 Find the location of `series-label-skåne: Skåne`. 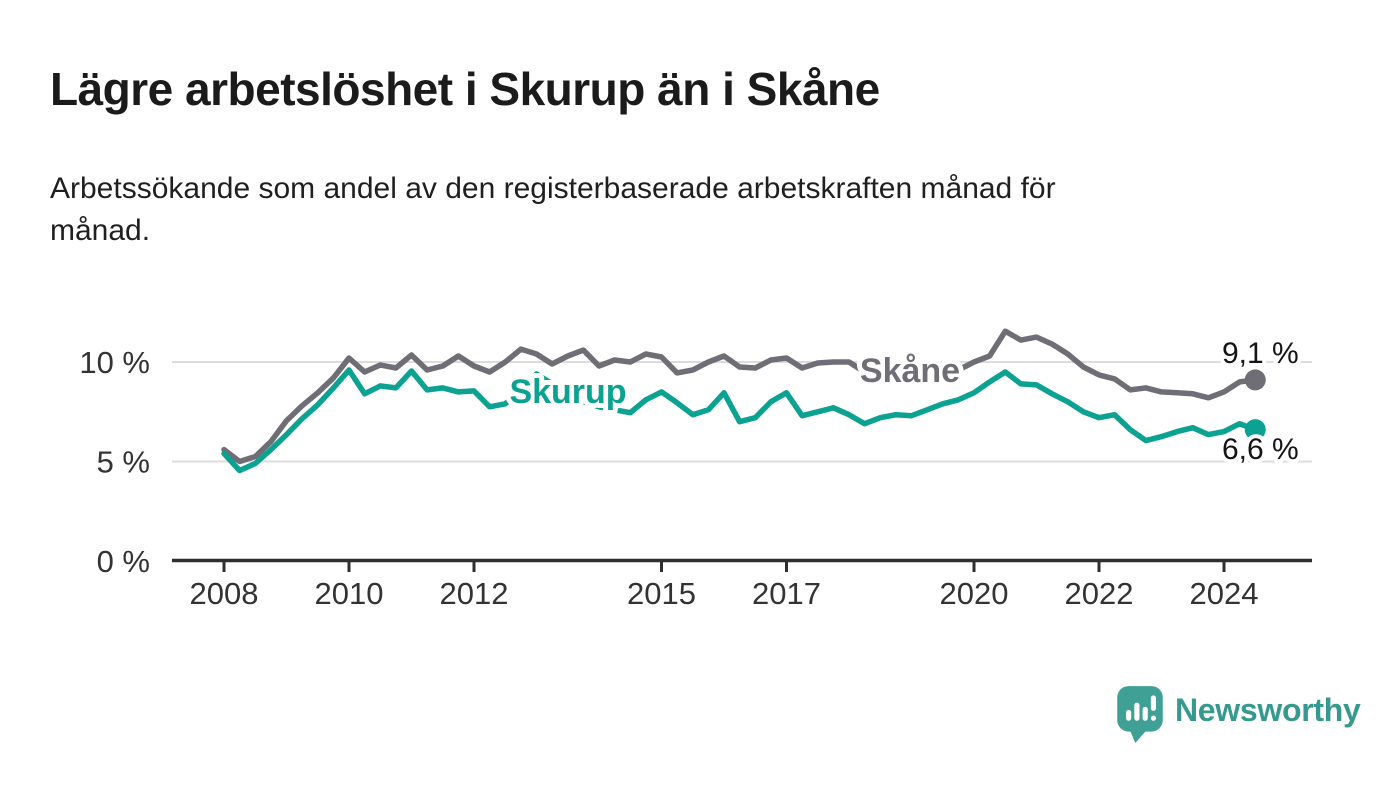

series-label-skåne: Skåne is located at coordinates (910, 371).